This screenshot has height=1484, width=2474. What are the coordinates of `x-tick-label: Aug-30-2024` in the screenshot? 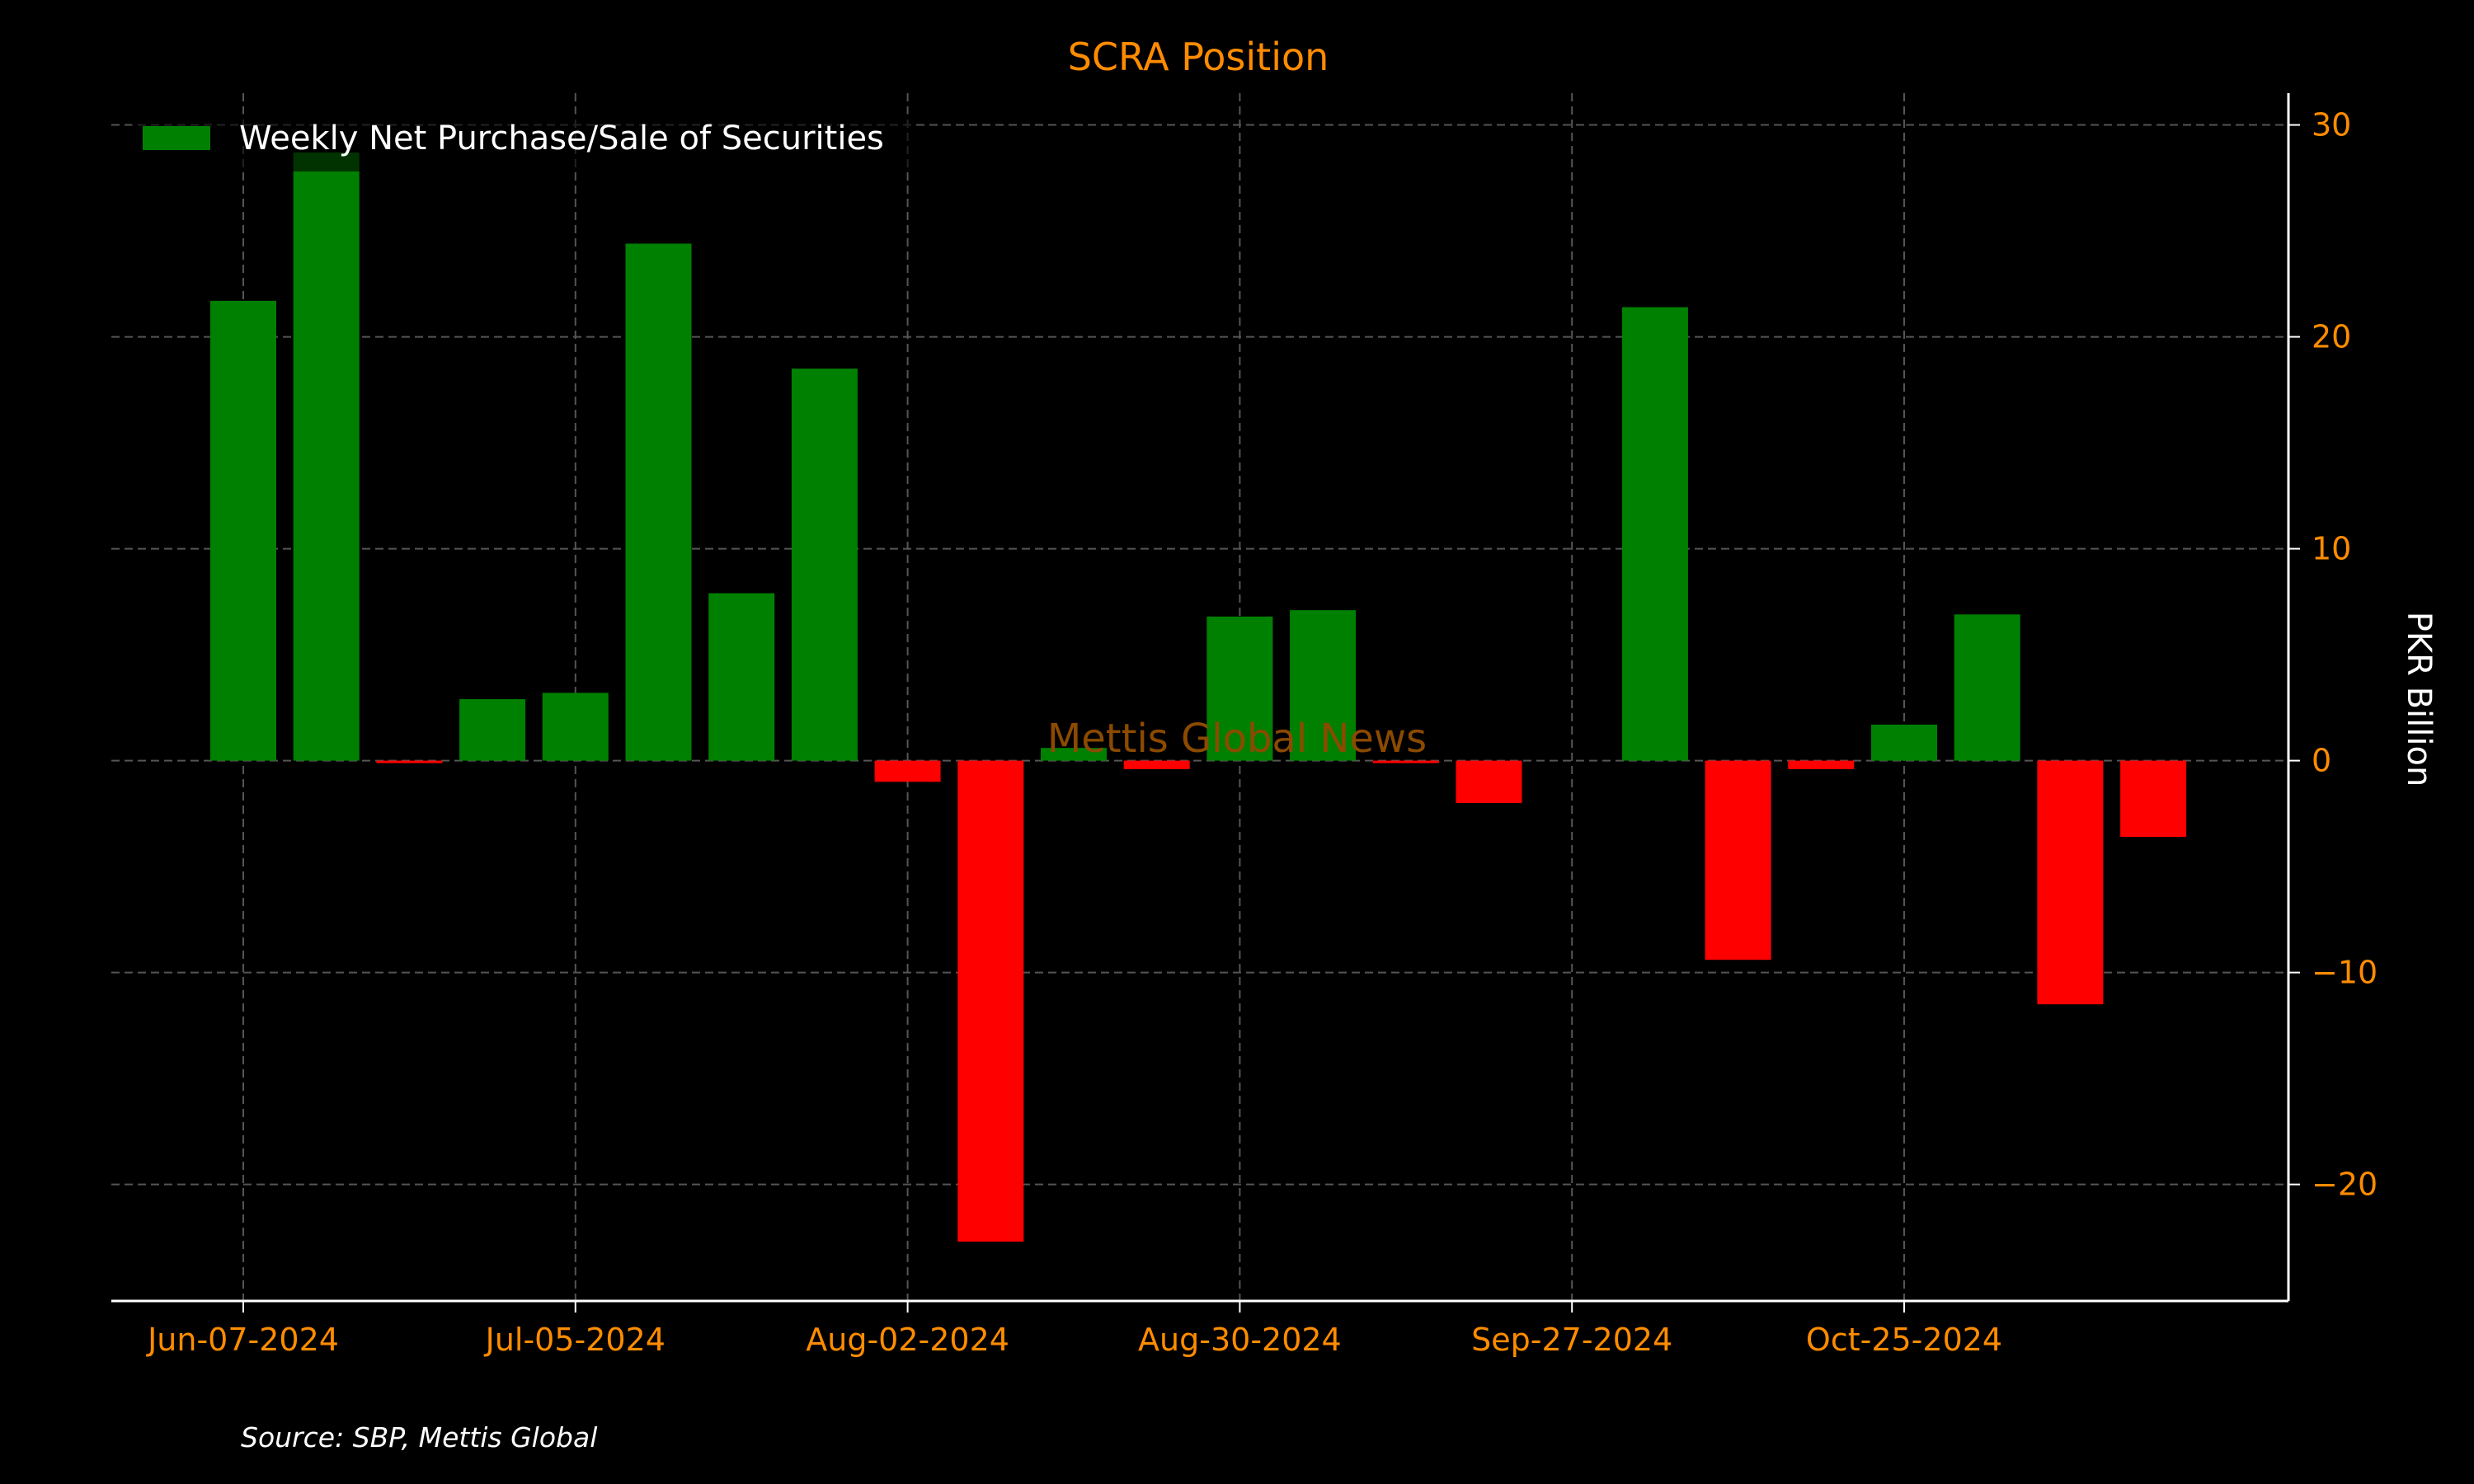 It's located at (1240, 1340).